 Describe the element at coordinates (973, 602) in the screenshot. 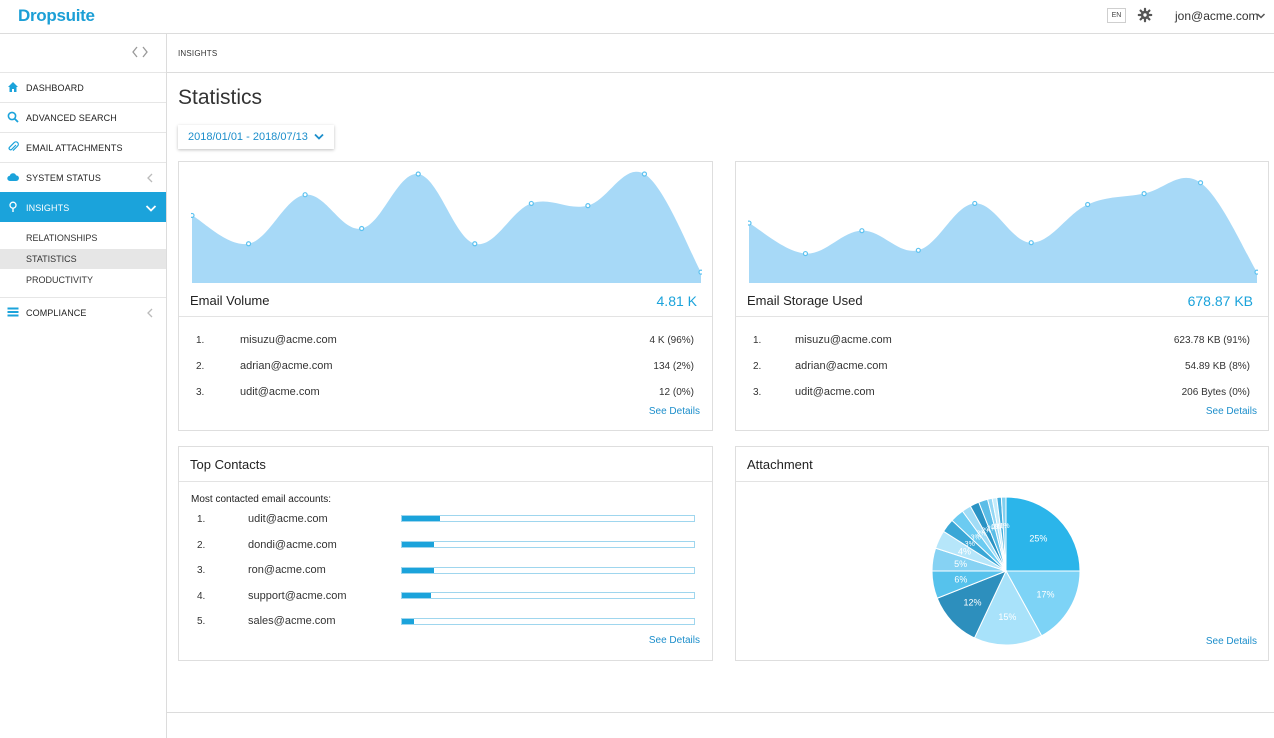

I see `pie-slice-label: 12%` at that location.